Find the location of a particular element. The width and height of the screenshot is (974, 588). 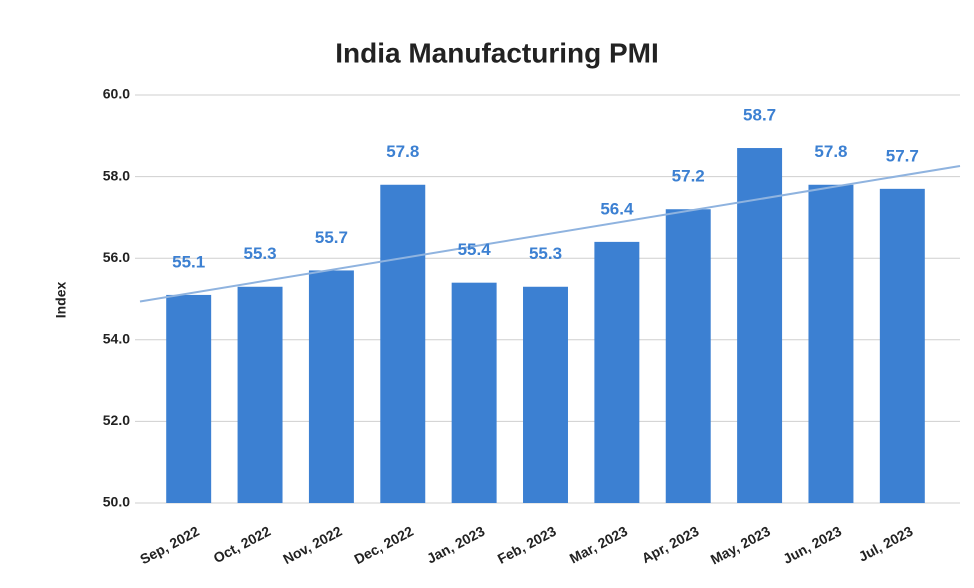

y-tick-label: 50.0 is located at coordinates (116, 502).